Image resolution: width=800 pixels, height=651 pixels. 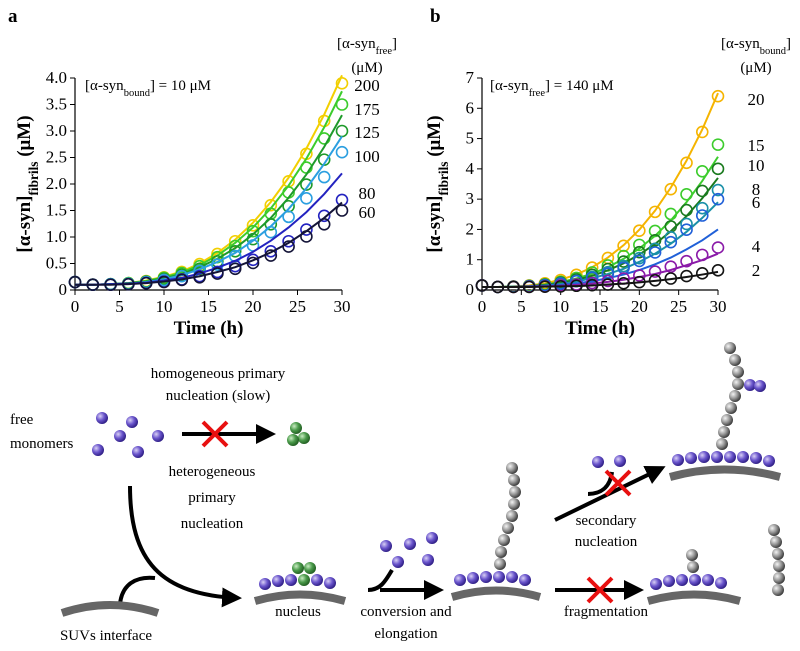 I want to click on monomers-icon, so click(x=409, y=550).